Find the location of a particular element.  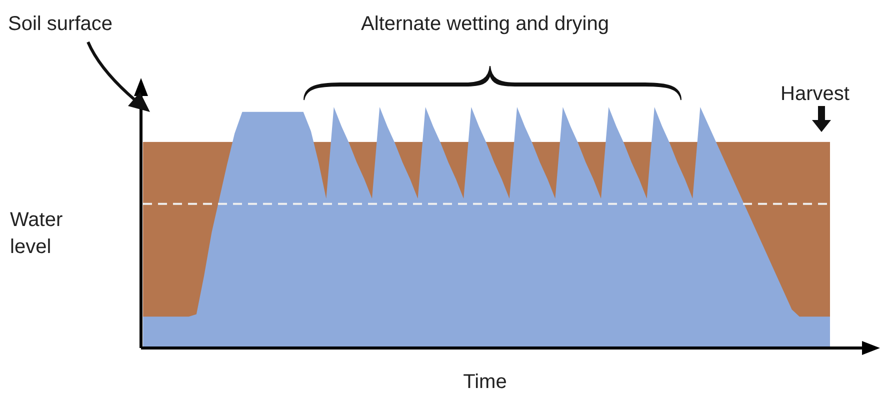

text: Soil surface is located at coordinates (60, 24).